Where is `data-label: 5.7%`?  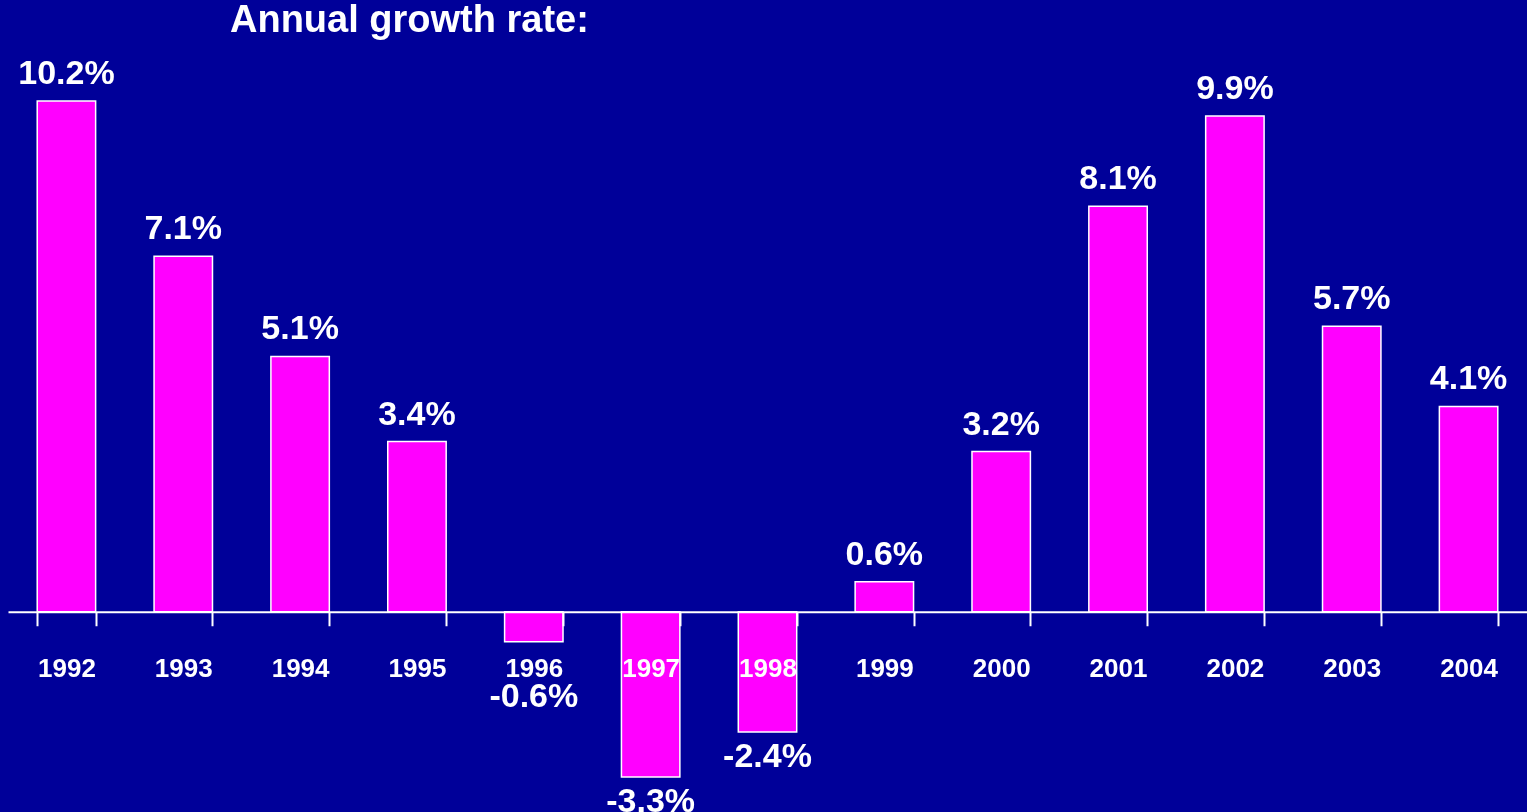 data-label: 5.7% is located at coordinates (1351, 297).